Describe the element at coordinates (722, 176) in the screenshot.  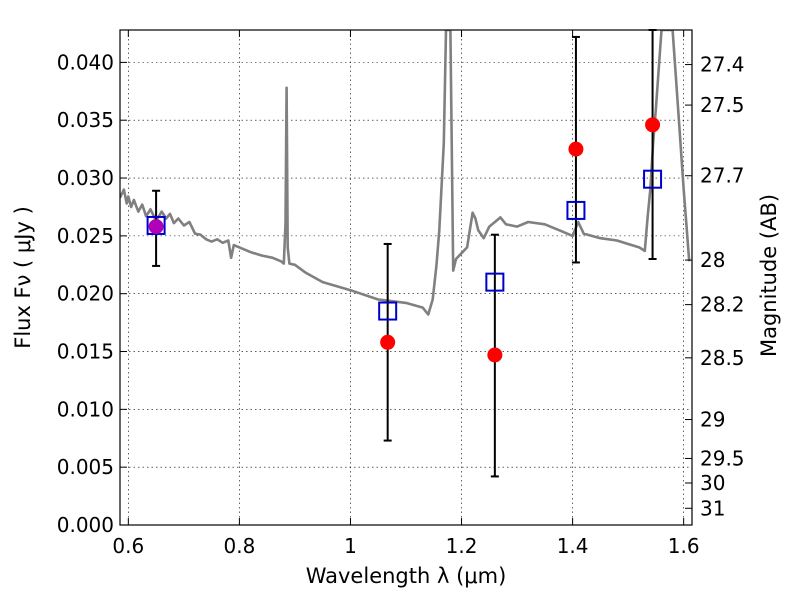
I see `mag-tick-label: 27.7` at that location.